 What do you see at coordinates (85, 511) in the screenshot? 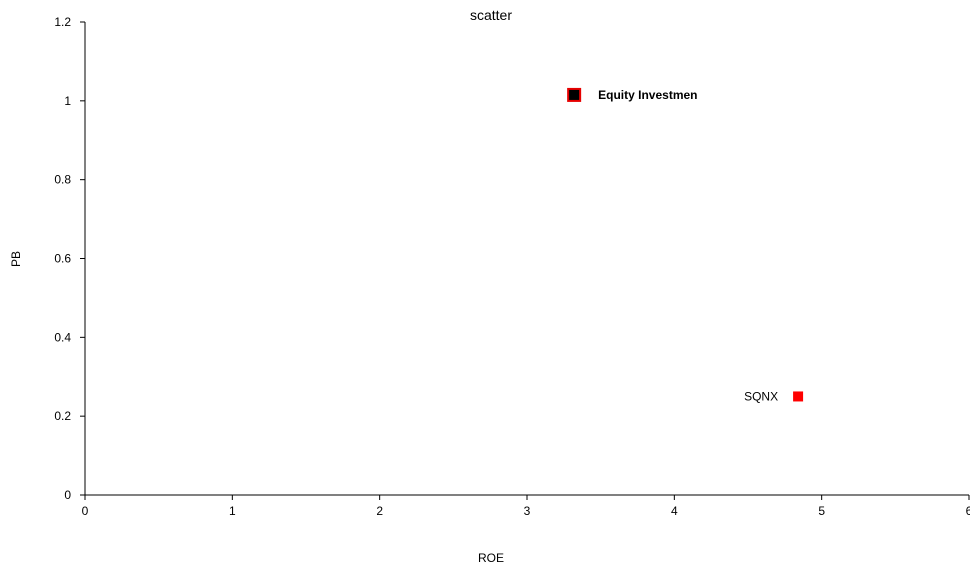
I see `x-tick-label: 0` at bounding box center [85, 511].